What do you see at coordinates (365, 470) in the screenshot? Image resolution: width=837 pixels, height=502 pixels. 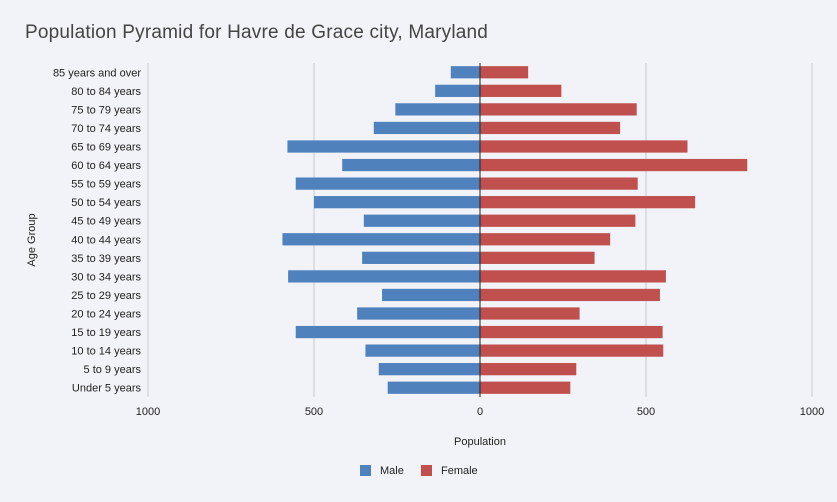 I see `legend-swatch-male` at bounding box center [365, 470].